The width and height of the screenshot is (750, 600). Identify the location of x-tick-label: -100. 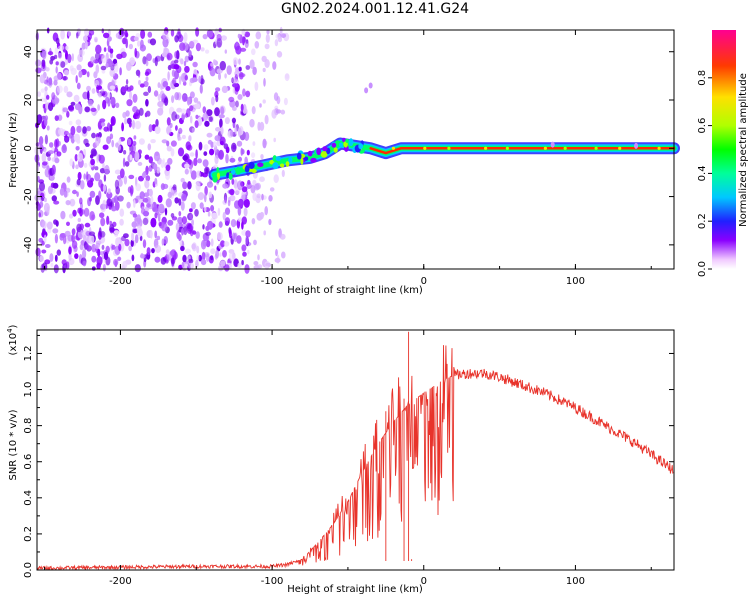
(272, 581).